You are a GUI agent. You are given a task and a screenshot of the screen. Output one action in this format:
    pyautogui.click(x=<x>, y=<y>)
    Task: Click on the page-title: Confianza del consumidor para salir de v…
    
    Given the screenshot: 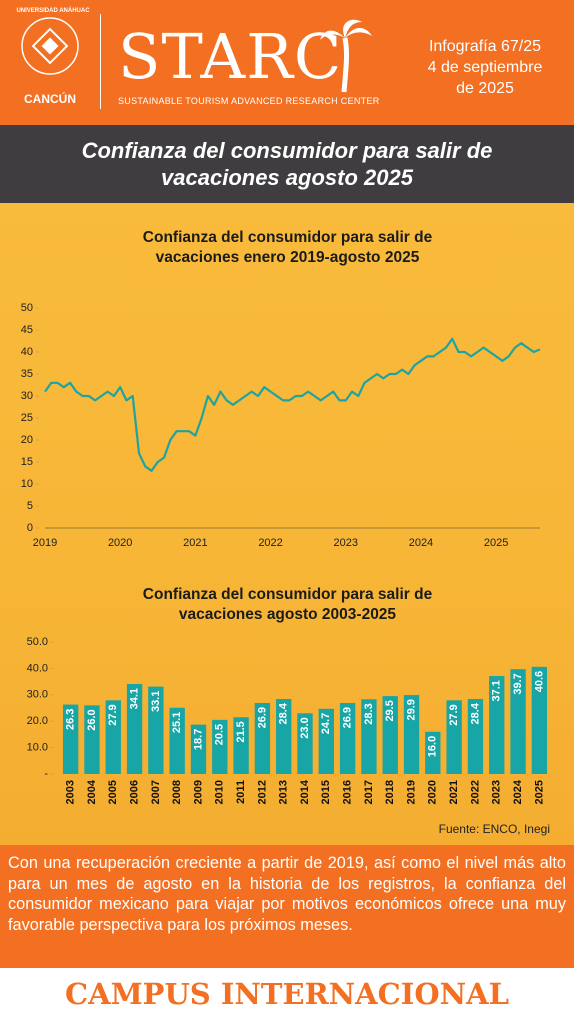 What is the action you would take?
    pyautogui.click(x=287, y=164)
    